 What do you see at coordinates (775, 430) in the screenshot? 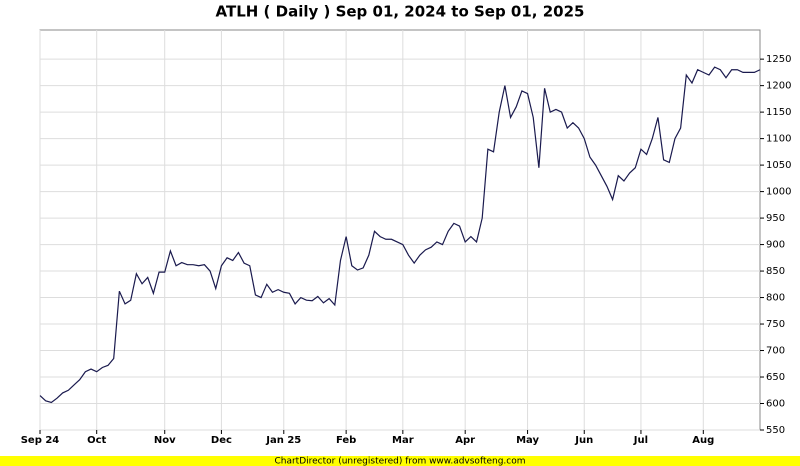
I see `y-tick-label: 550` at bounding box center [775, 430].